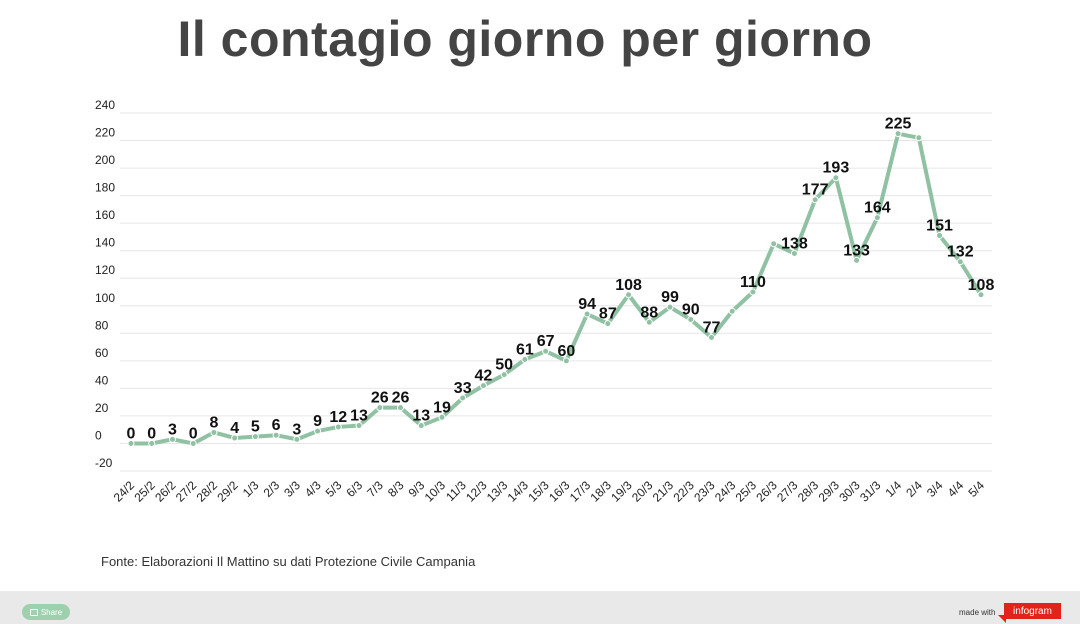  What do you see at coordinates (939, 226) in the screenshot?
I see `data-label: 151` at bounding box center [939, 226].